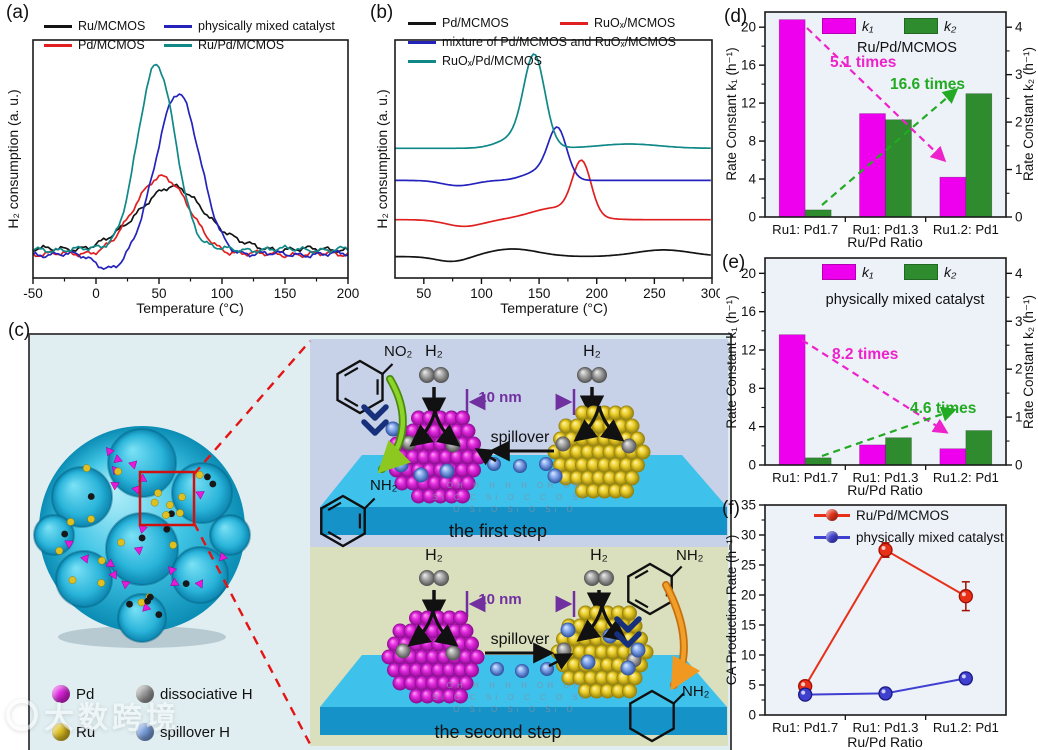 This screenshot has width=1038, height=750. I want to click on svg-text: 5, so click(752, 685).